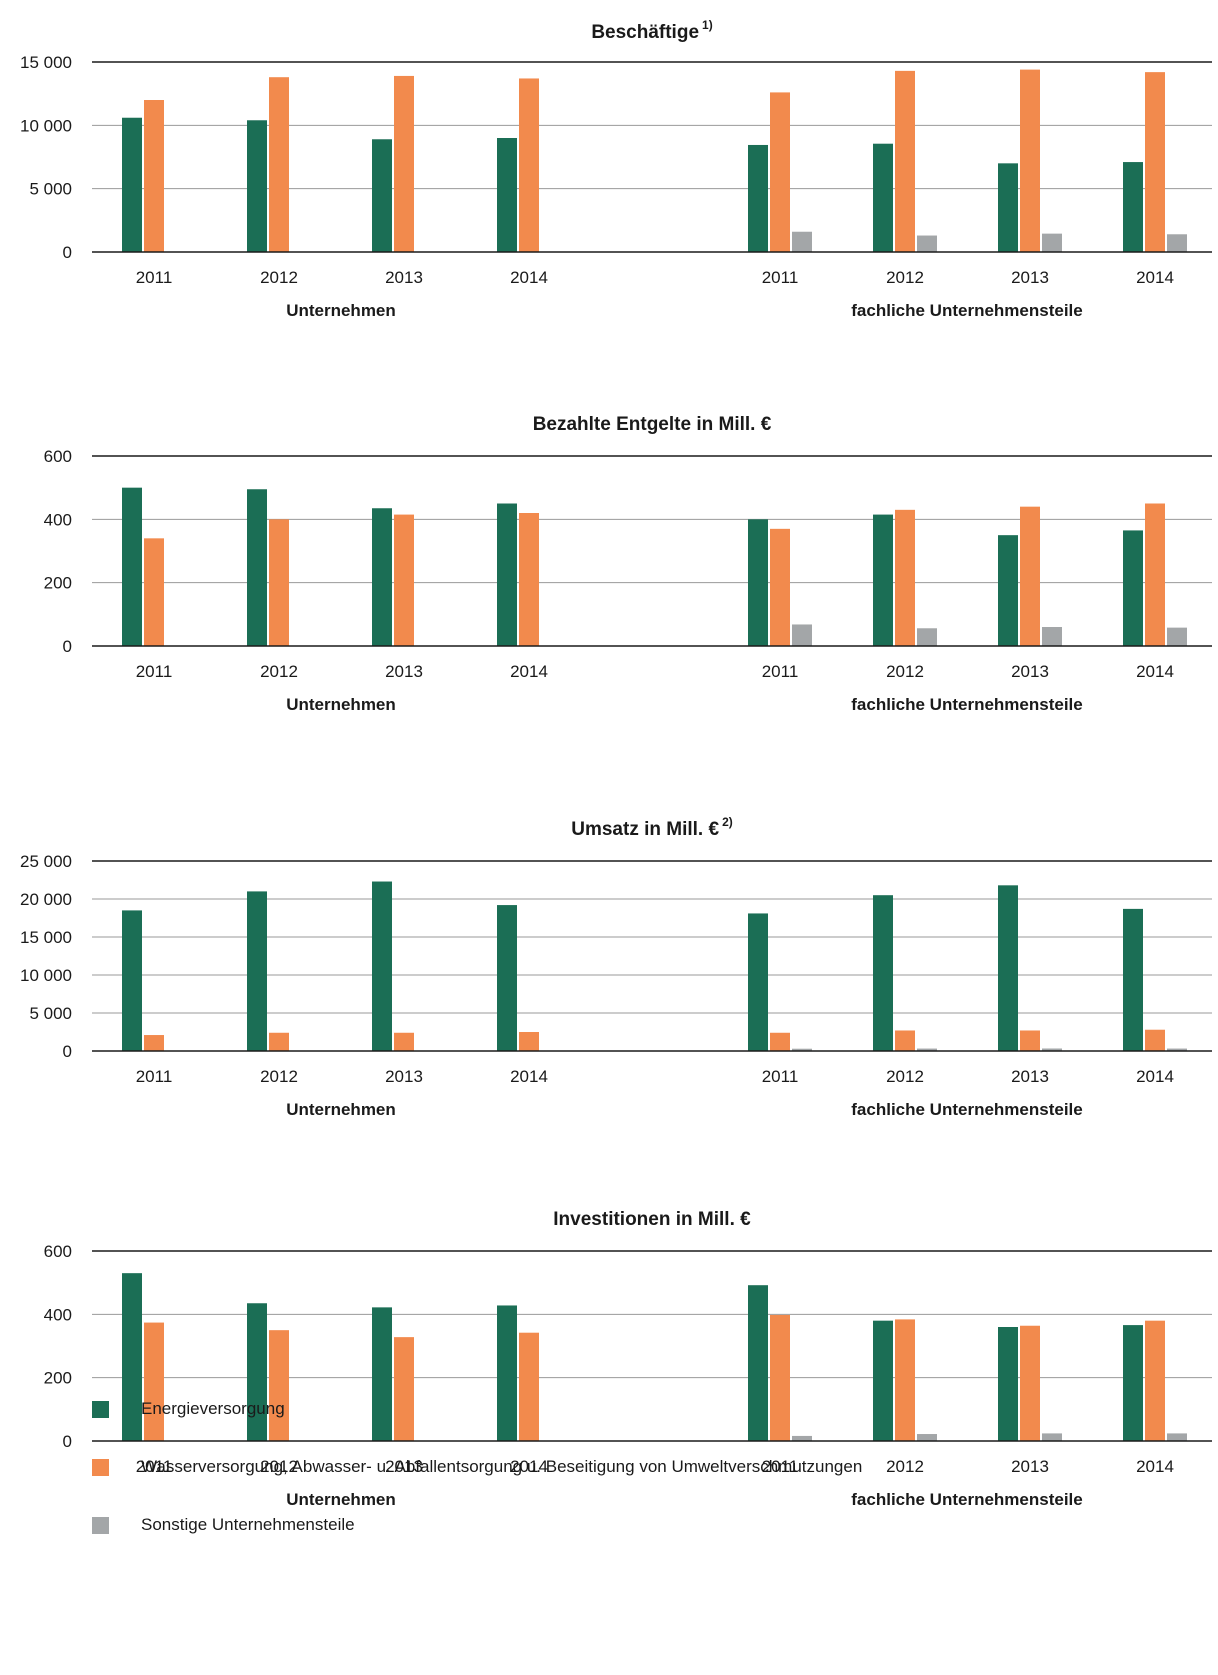 Image resolution: width=1218 pixels, height=1675 pixels. What do you see at coordinates (46, 861) in the screenshot?
I see `y-tick-label: 25 000` at bounding box center [46, 861].